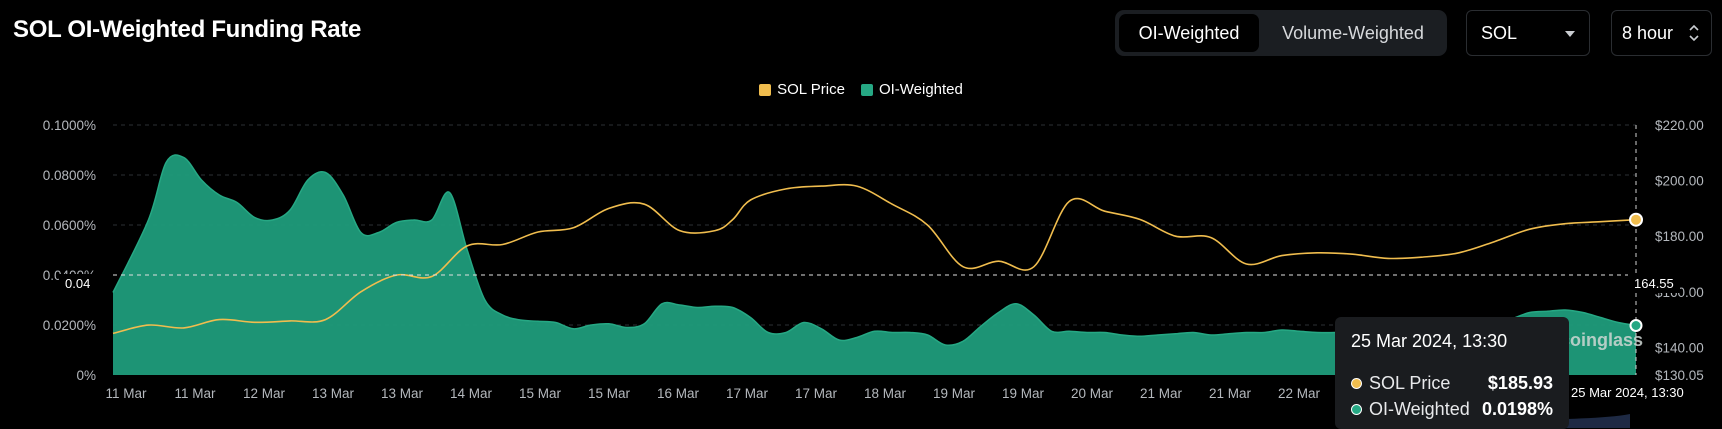 The height and width of the screenshot is (429, 1722). I want to click on x-tick-label: 16 Mar, so click(678, 393).